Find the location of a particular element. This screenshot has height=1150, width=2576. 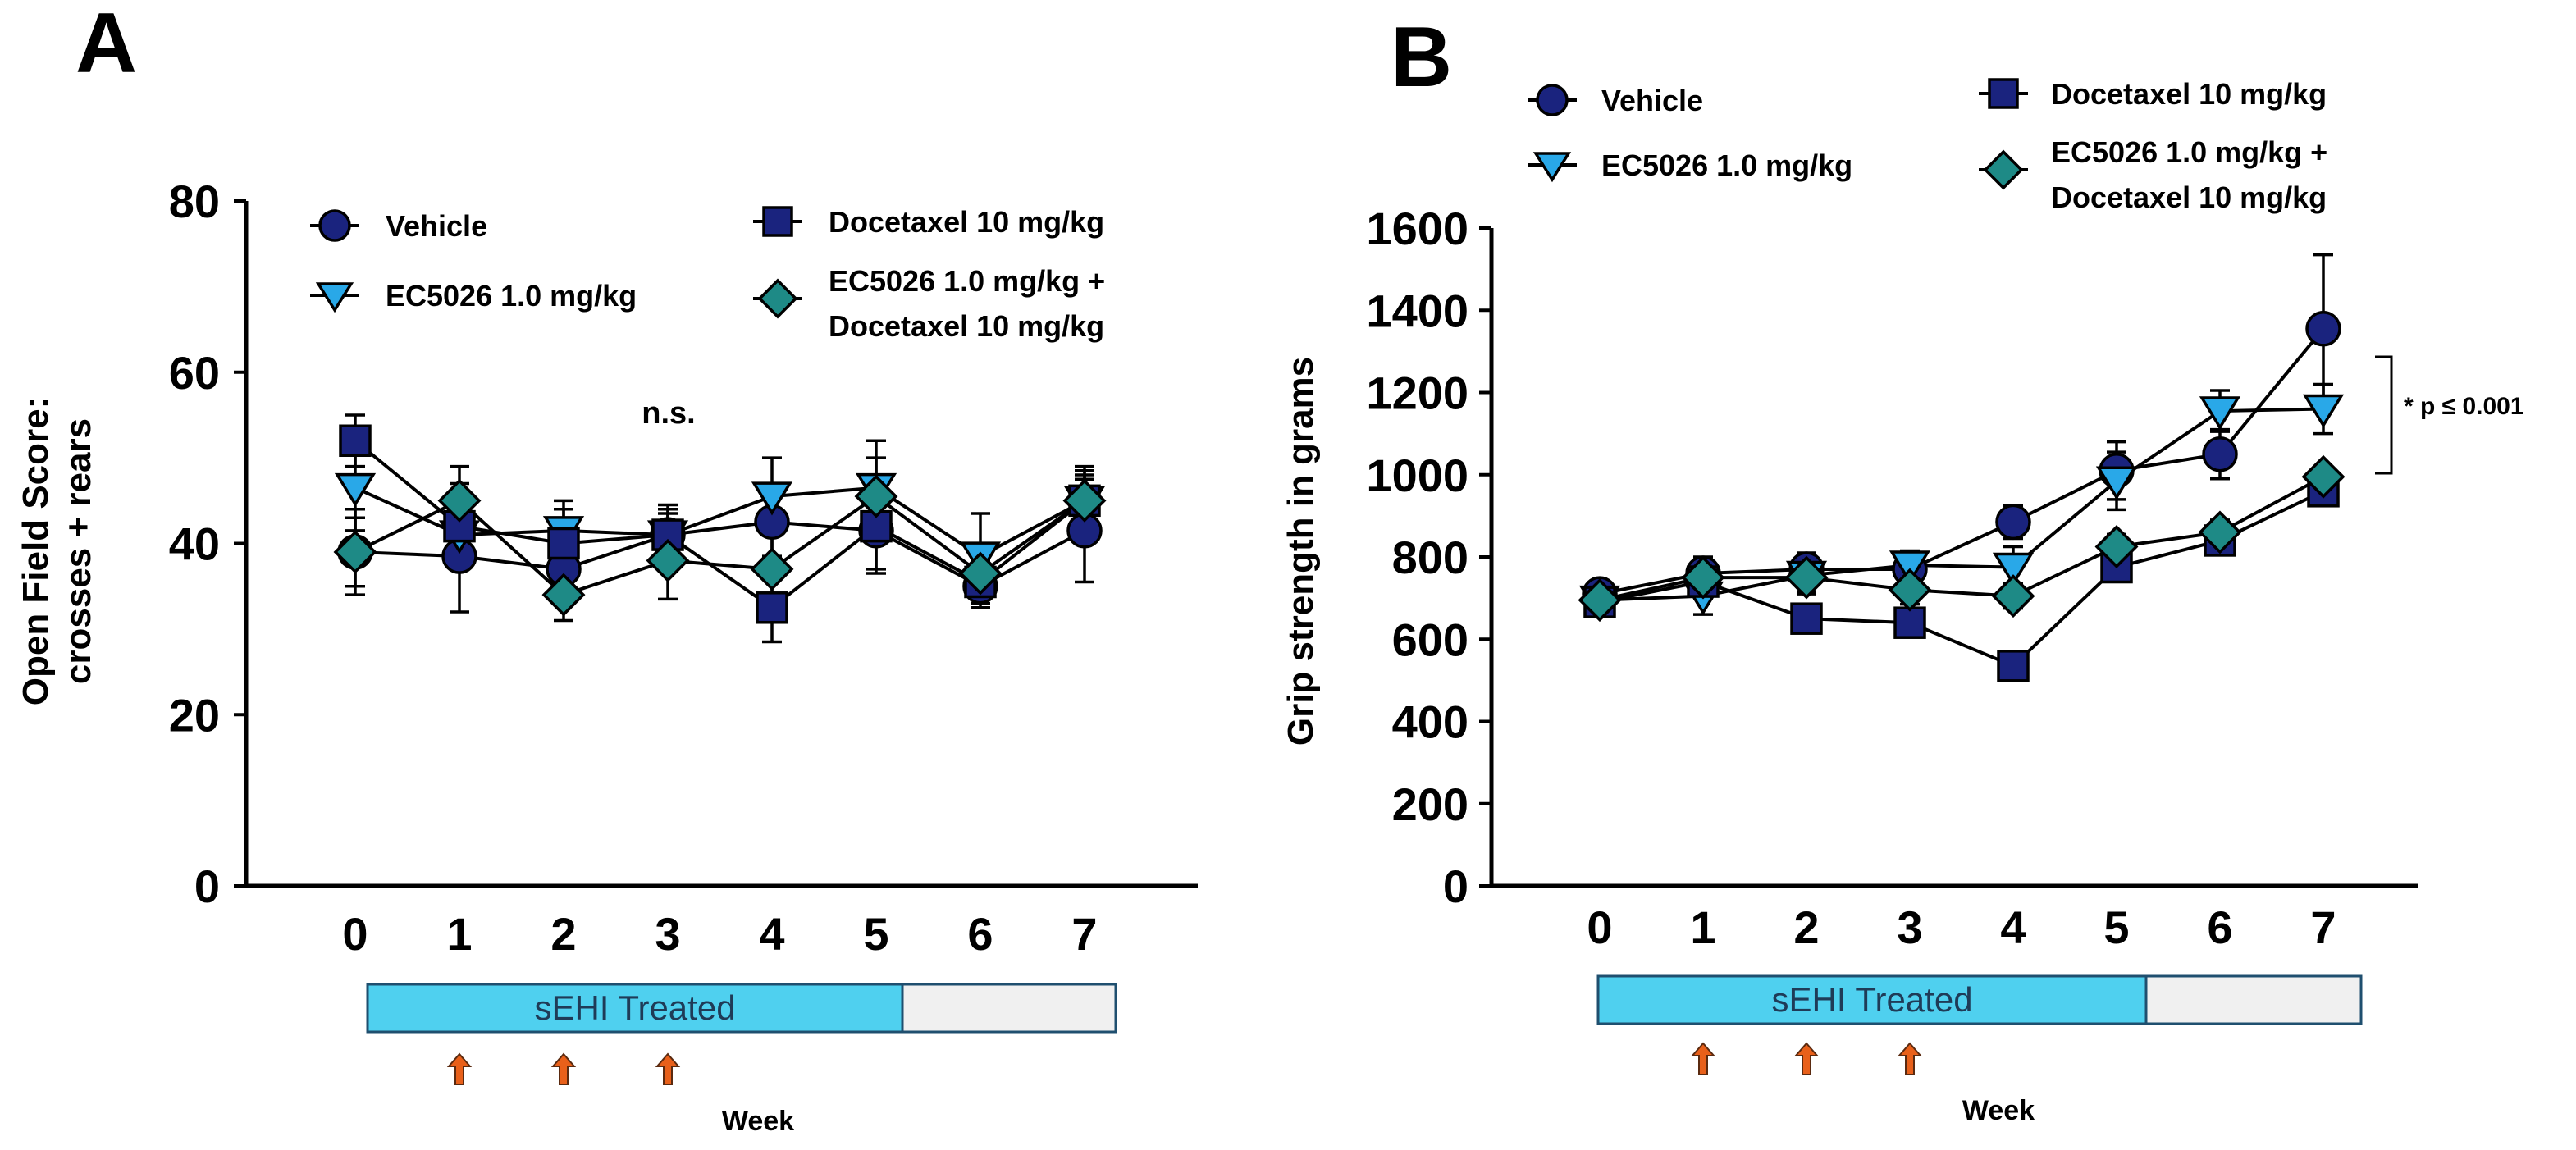

y-tick-label: 80 is located at coordinates (195, 201).